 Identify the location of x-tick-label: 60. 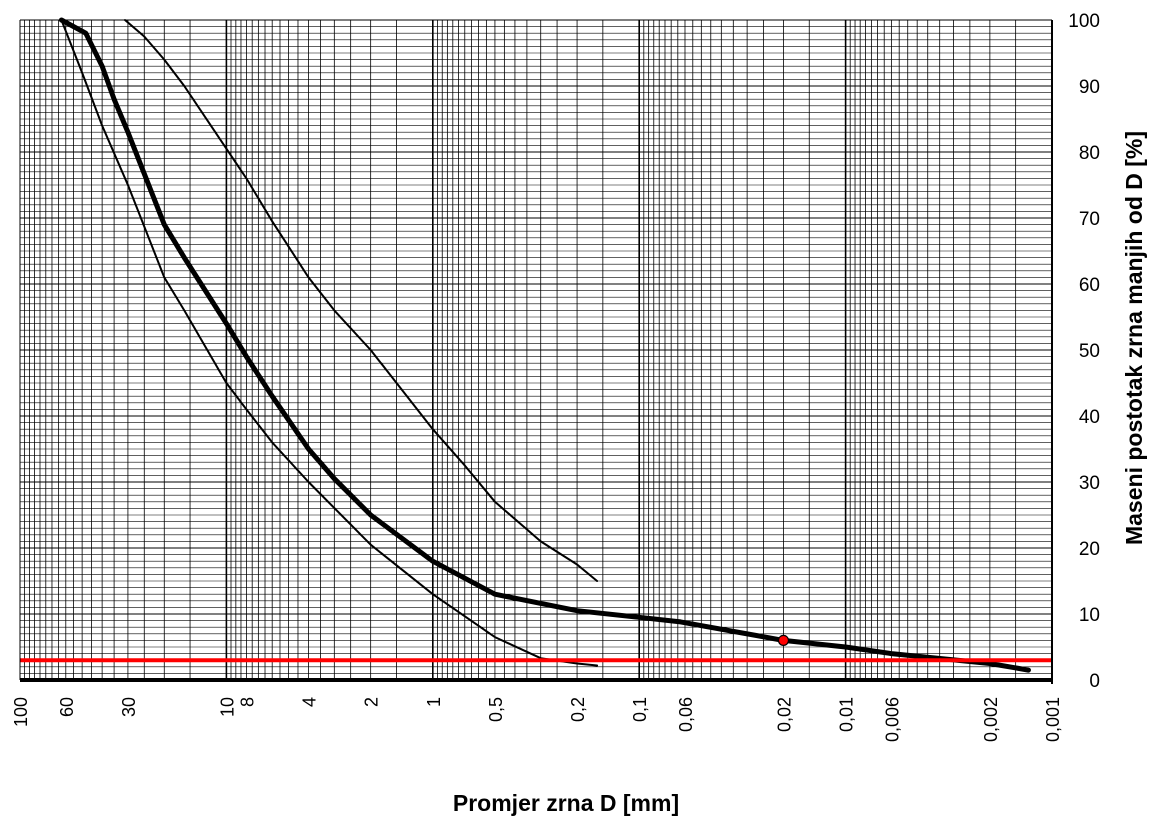
(67, 707).